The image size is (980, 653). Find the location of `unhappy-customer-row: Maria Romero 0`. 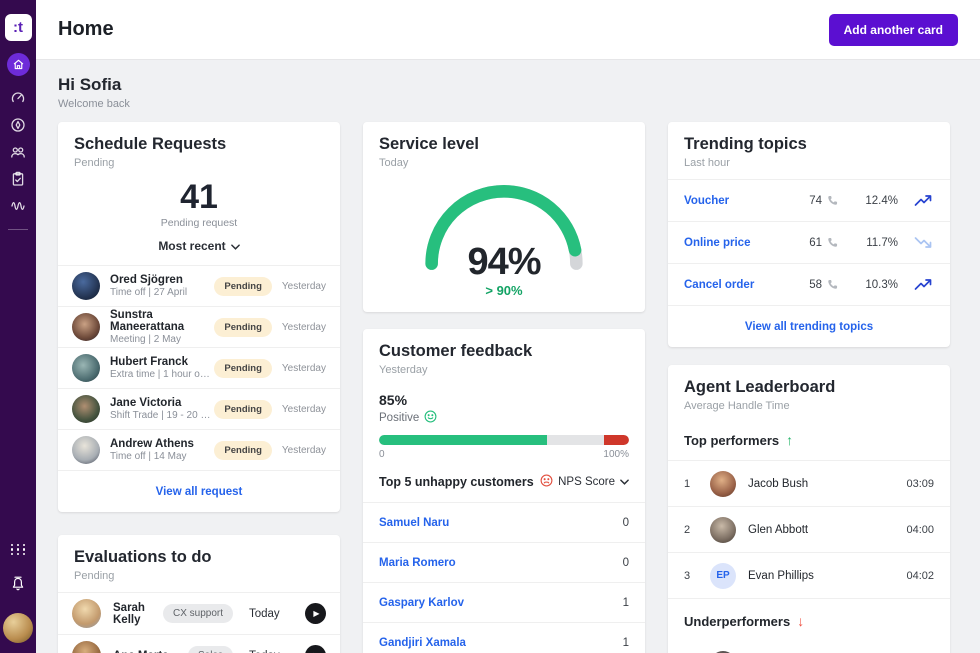

unhappy-customer-row: Maria Romero 0 is located at coordinates (504, 562).